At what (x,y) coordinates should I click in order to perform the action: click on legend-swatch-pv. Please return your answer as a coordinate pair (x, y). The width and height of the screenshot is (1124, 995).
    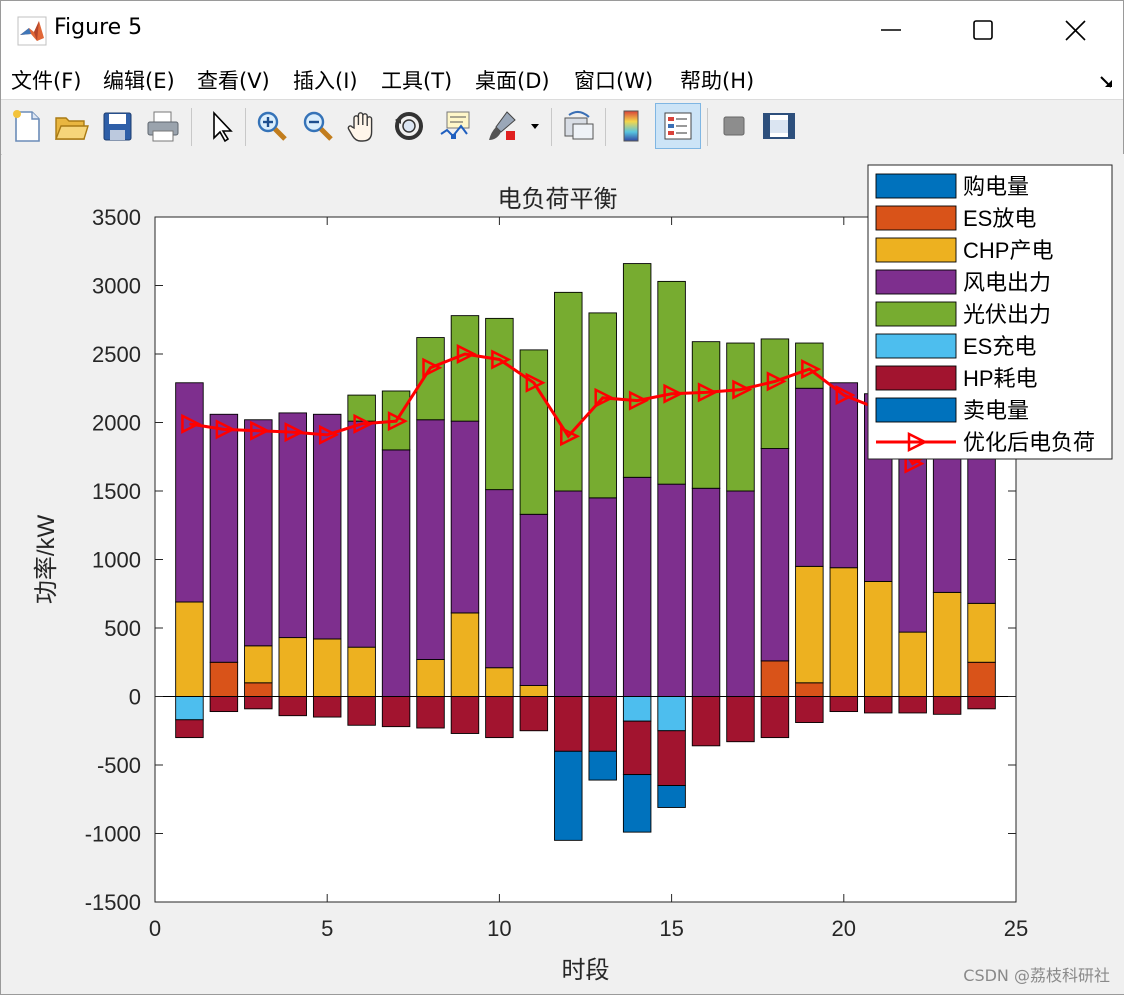
    Looking at the image, I should click on (916, 314).